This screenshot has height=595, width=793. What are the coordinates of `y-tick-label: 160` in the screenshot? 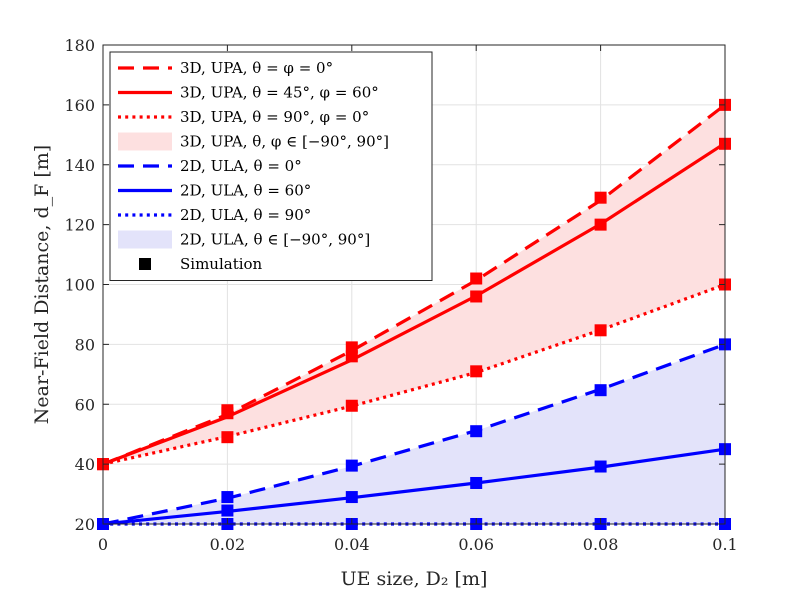 It's located at (79, 105).